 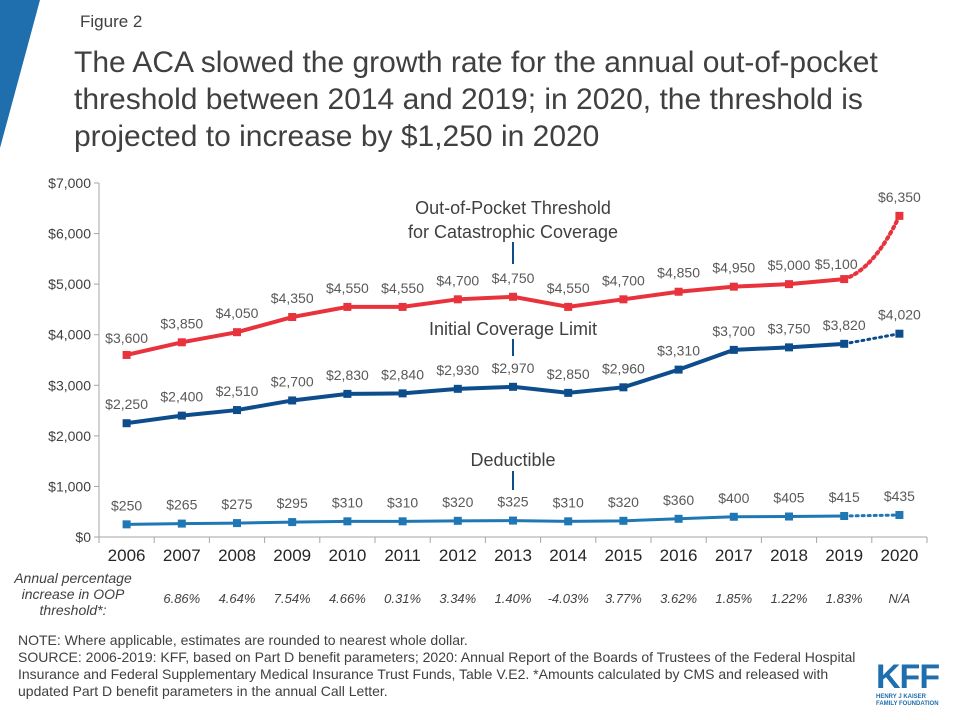 What do you see at coordinates (899, 315) in the screenshot?
I see `data-label: $4,020` at bounding box center [899, 315].